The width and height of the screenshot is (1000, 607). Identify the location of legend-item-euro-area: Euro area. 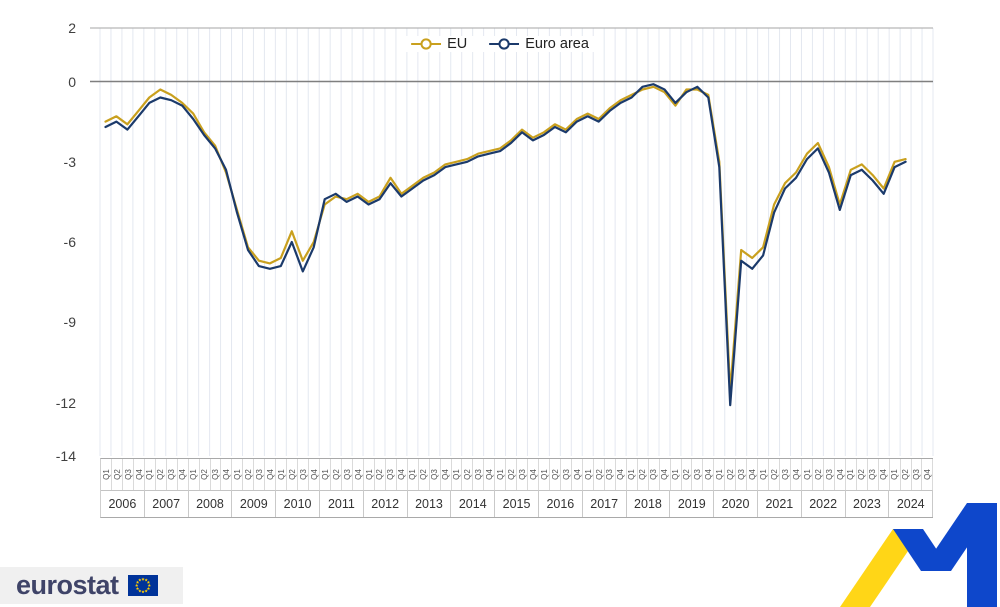
(539, 44).